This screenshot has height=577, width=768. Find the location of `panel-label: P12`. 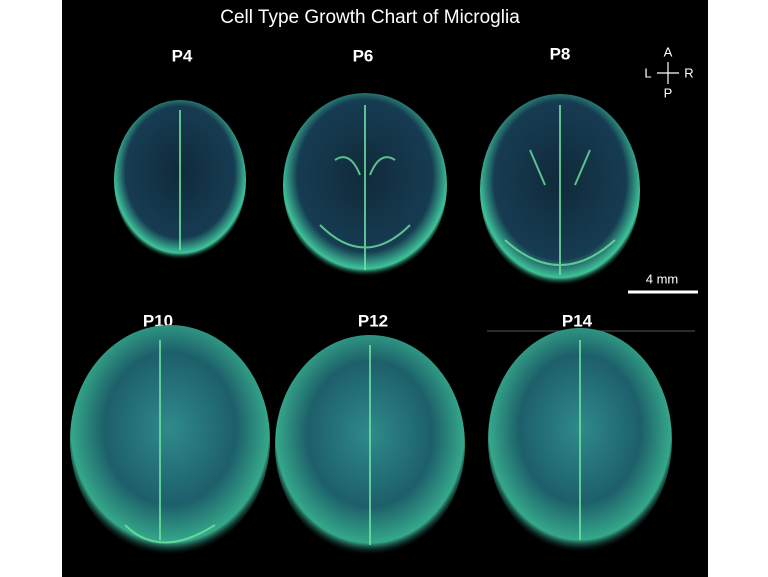

panel-label: P12 is located at coordinates (373, 320).